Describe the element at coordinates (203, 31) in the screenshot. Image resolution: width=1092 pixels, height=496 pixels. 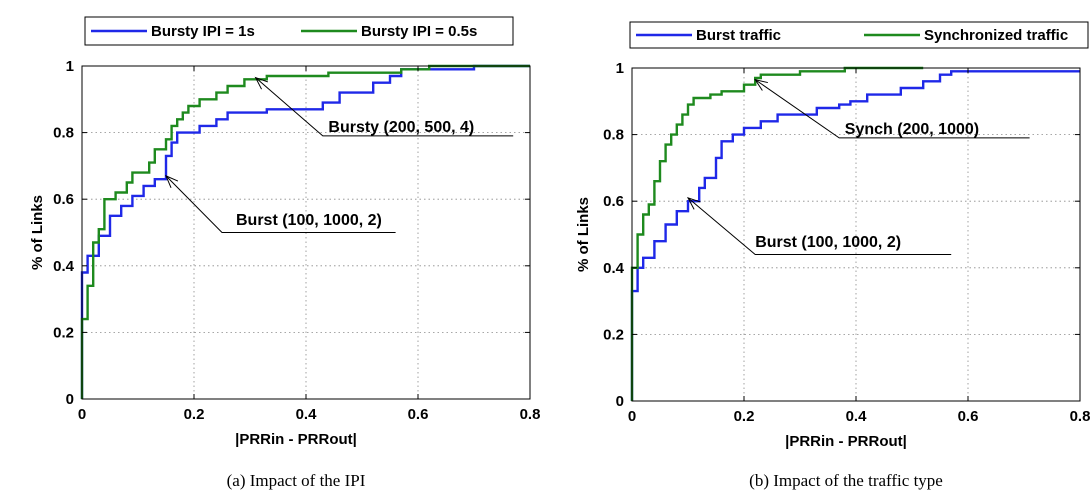
I see `legend-label: Bursty IPI = 1s` at that location.